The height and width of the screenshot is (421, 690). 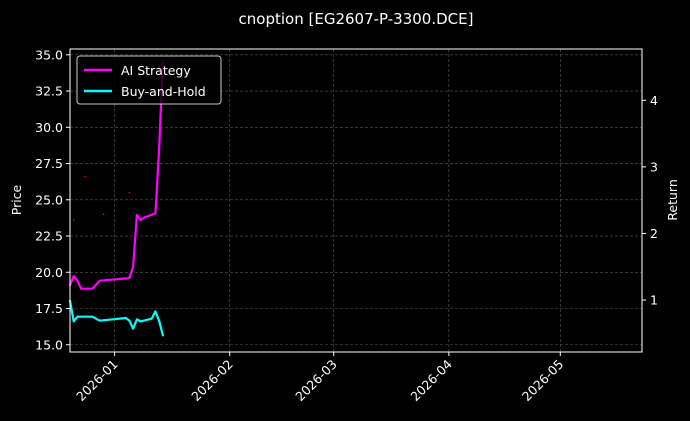 What do you see at coordinates (156, 70) in the screenshot?
I see `legend-label-ai-strategy: AI Strategy` at bounding box center [156, 70].